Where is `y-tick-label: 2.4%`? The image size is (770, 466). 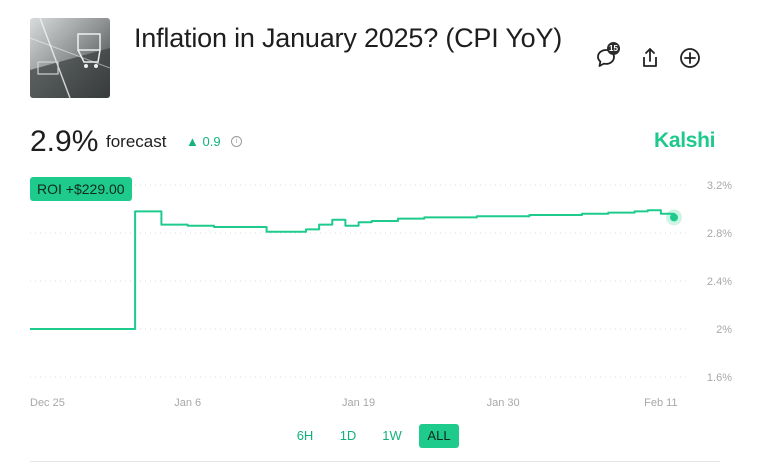
y-tick-label: 2.4% is located at coordinates (719, 282).